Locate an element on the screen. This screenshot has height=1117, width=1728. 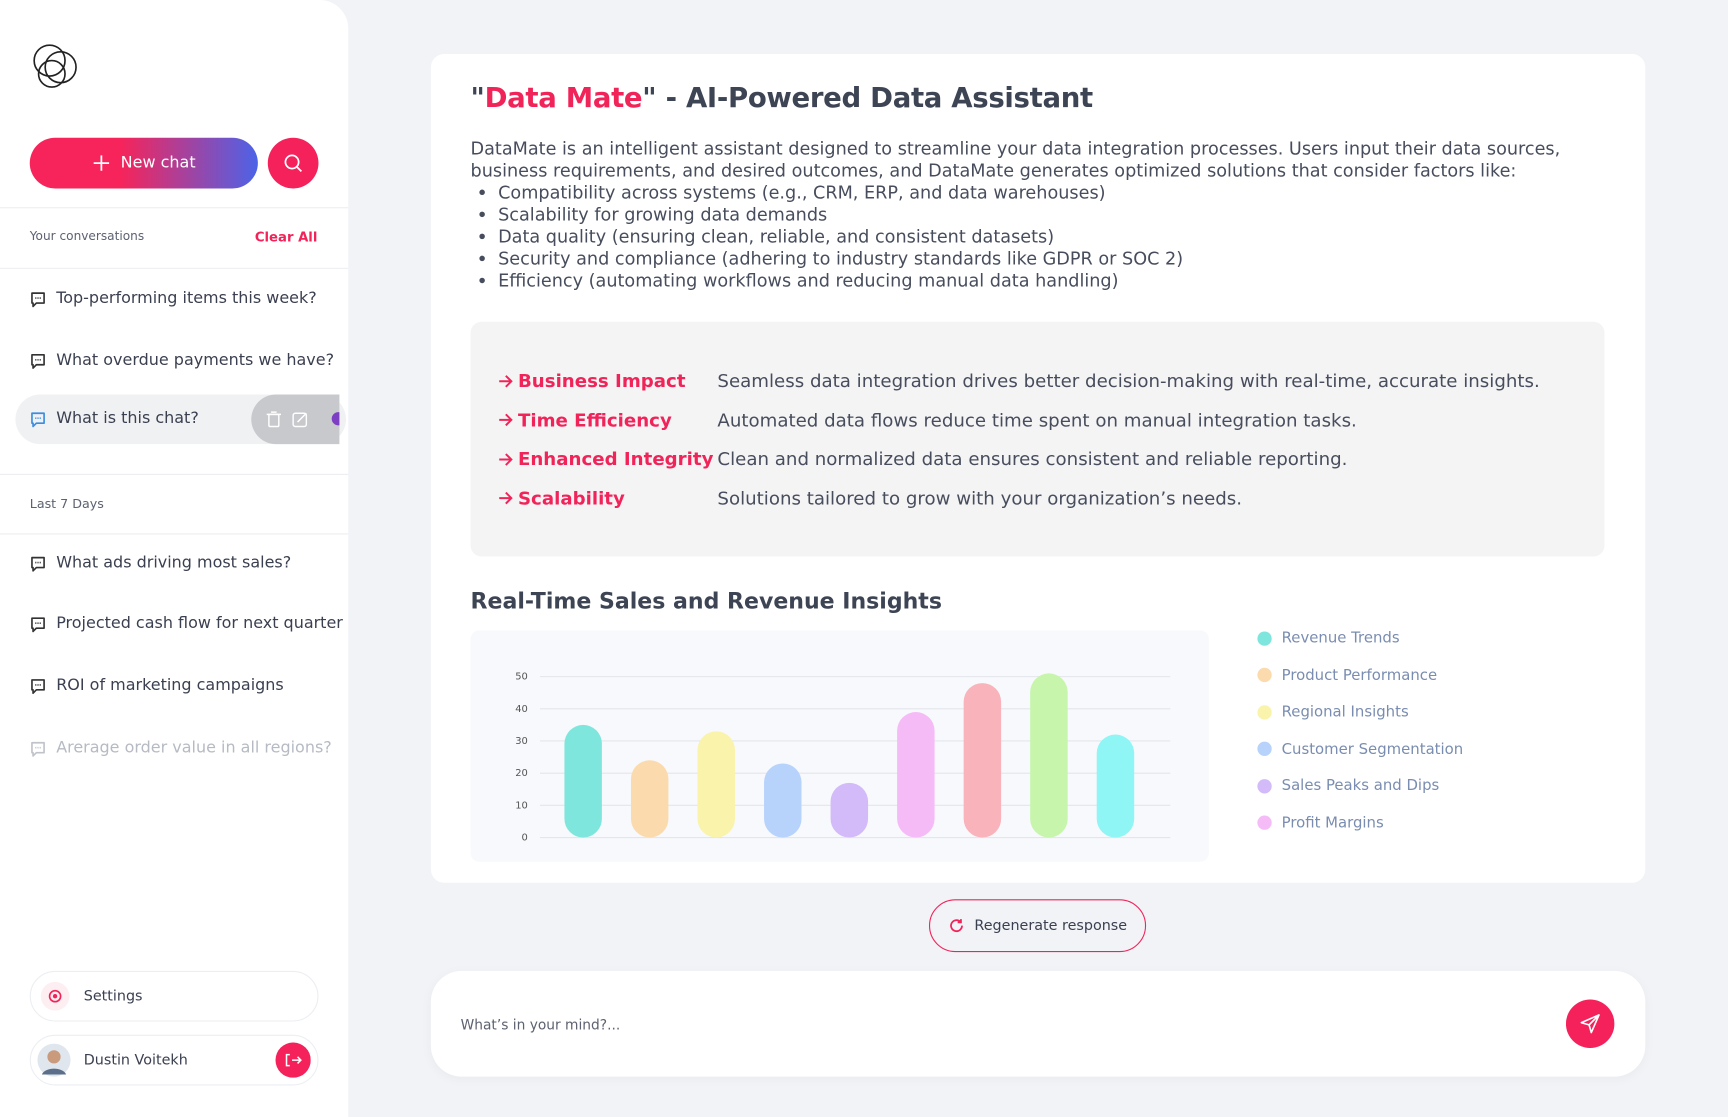
conversation-item: What overdue payments we have? is located at coordinates (182, 360).